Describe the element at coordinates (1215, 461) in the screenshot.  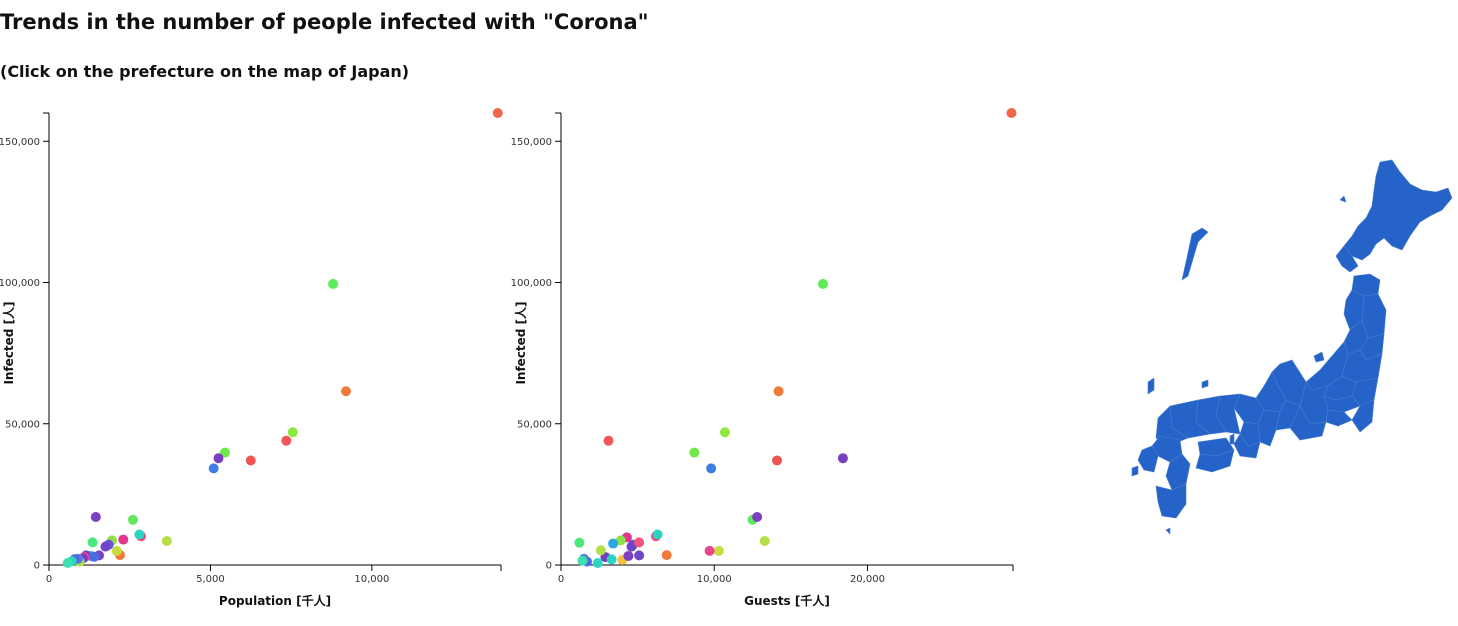
I see `prefecture-shikoku-south` at that location.